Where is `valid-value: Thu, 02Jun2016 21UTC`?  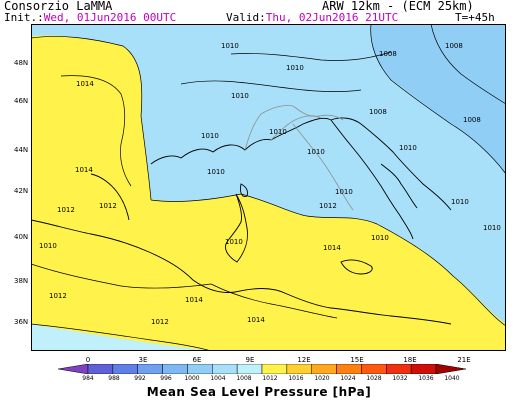
valid-value: Thu, 02Jun2016 21UTC is located at coordinates (332, 17).